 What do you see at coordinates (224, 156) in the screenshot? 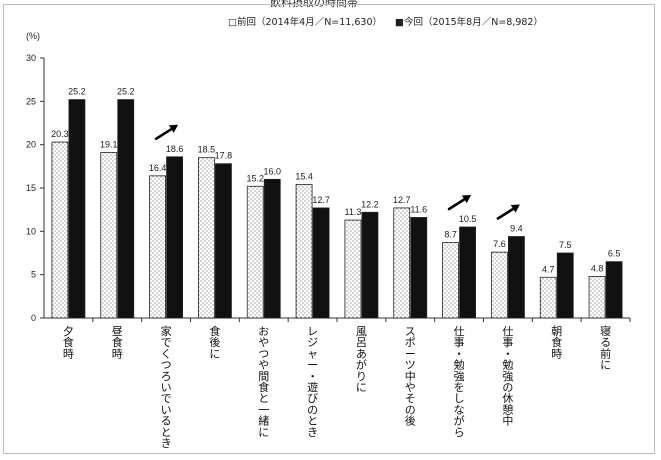
I see `data-label-current-3: 17.8` at bounding box center [224, 156].